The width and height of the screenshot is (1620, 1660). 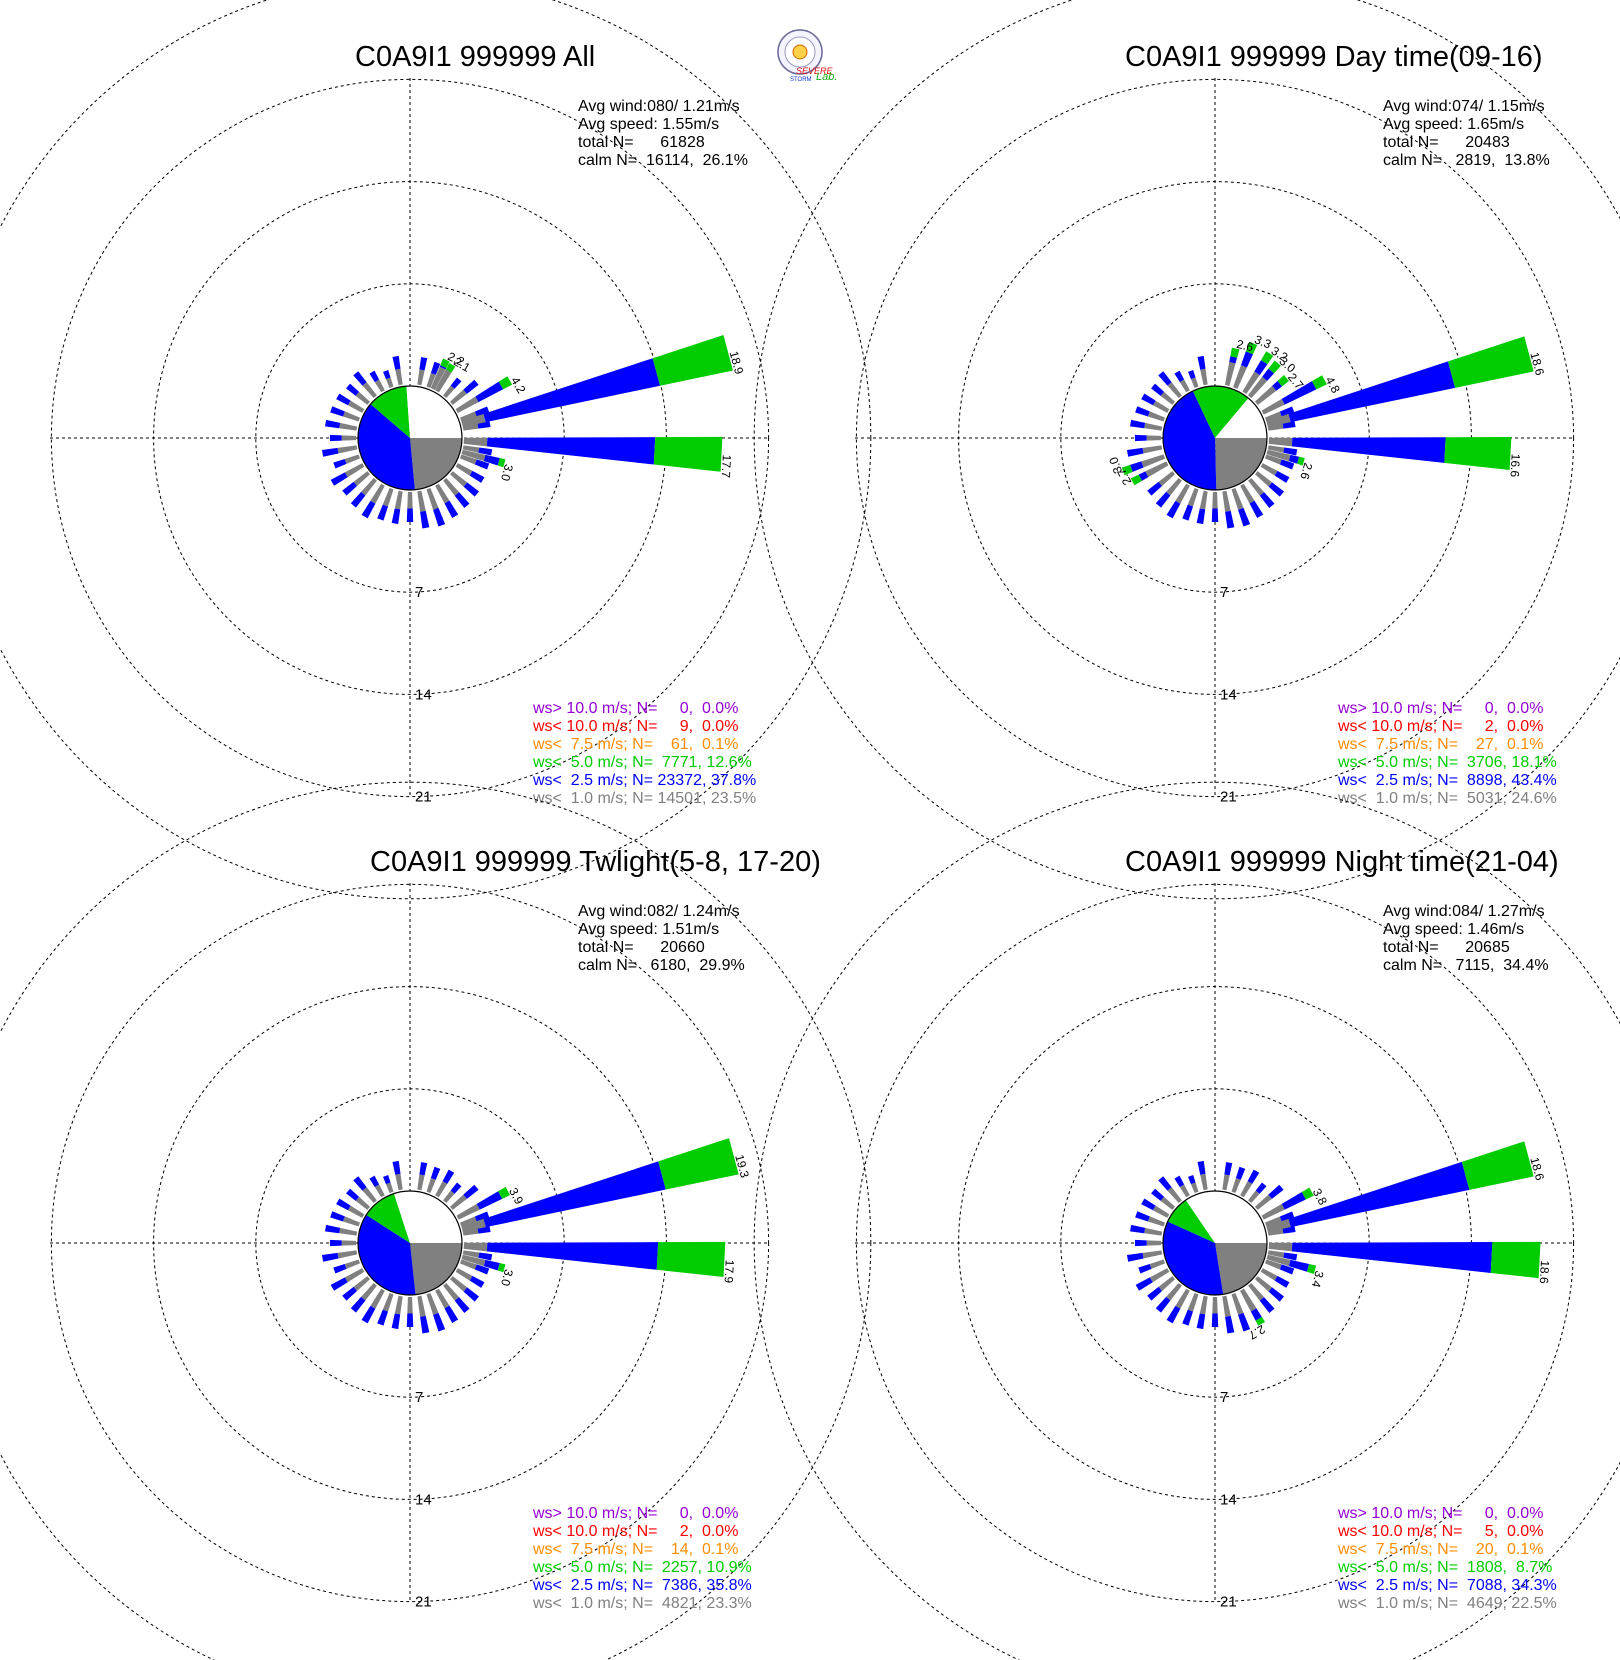 I want to click on stat-line-1: Avg wind:080/ 1.21m/s, so click(x=659, y=106).